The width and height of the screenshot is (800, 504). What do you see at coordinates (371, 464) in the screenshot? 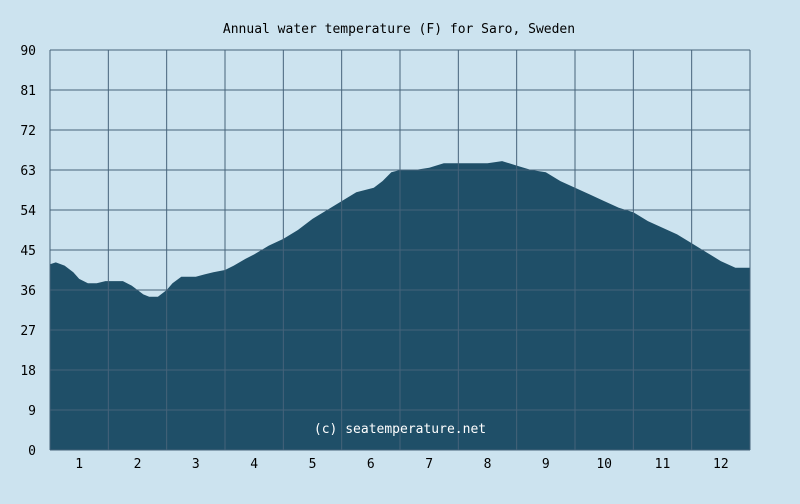
I see `x-tick-label: 6` at bounding box center [371, 464].